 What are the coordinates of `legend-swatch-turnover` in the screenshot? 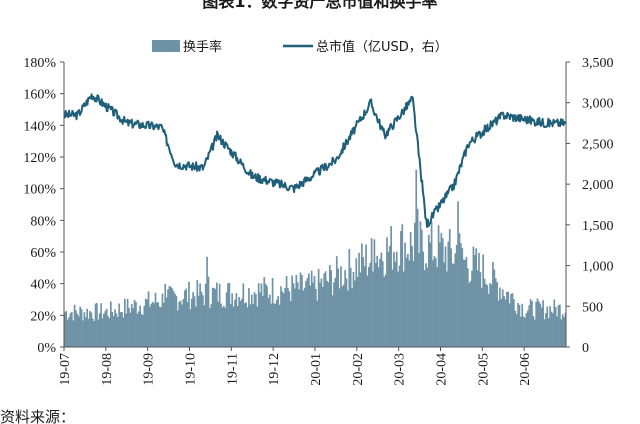 It's located at (166, 46).